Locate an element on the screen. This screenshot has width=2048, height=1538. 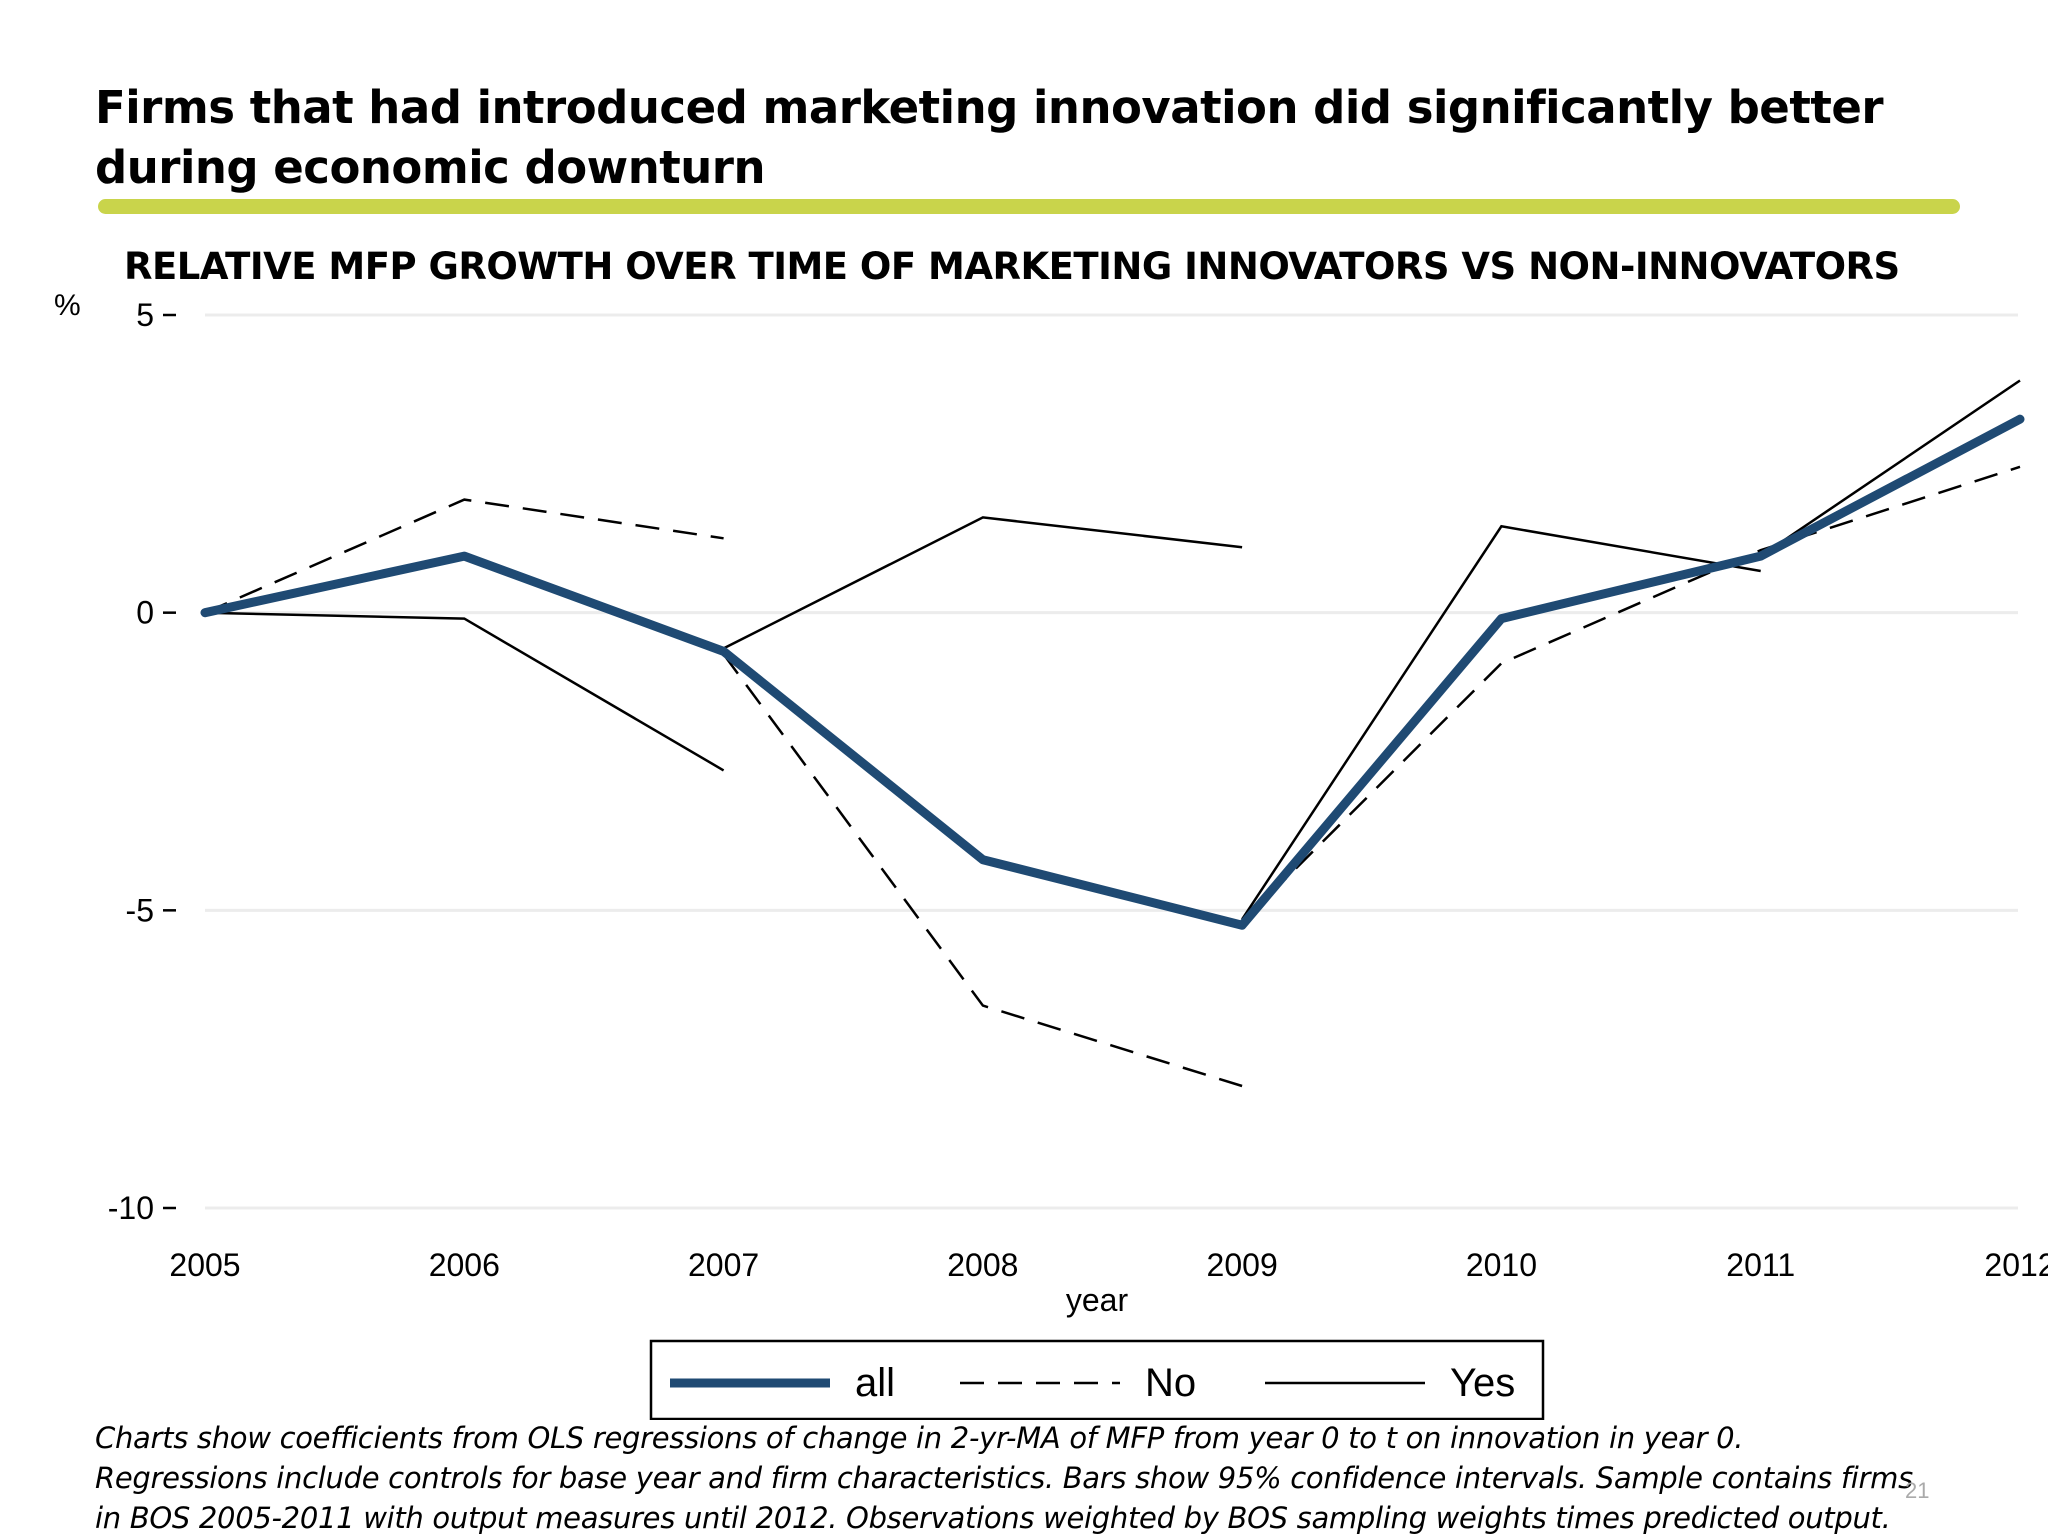
legend-label-all: all is located at coordinates (875, 1383).